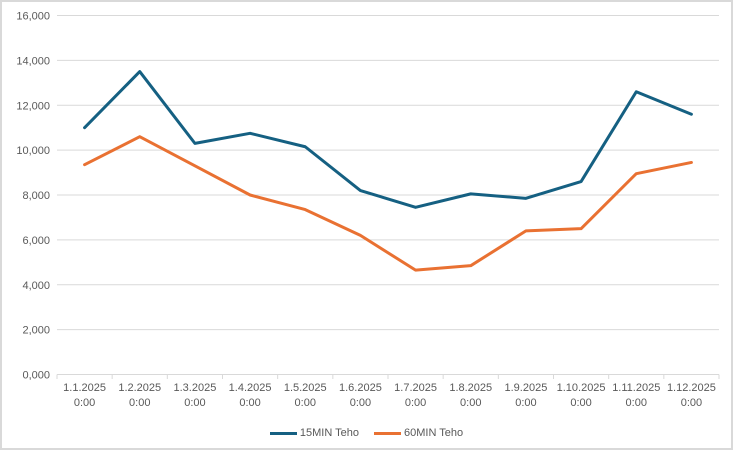  What do you see at coordinates (526, 388) in the screenshot?
I see `x-axis-label-date: 1.9.2025` at bounding box center [526, 388].